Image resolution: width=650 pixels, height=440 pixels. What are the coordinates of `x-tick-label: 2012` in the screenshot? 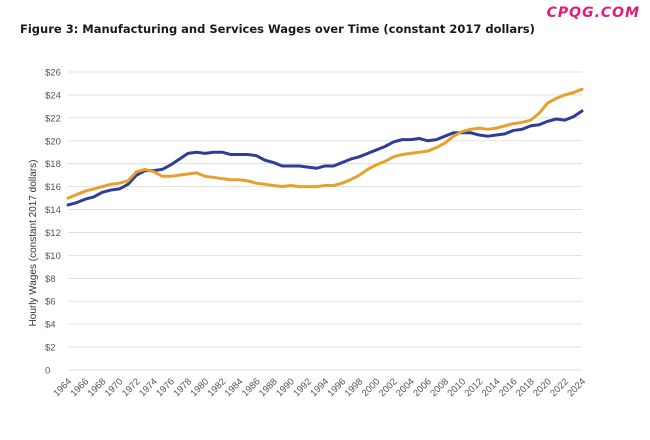 It's located at (474, 387).